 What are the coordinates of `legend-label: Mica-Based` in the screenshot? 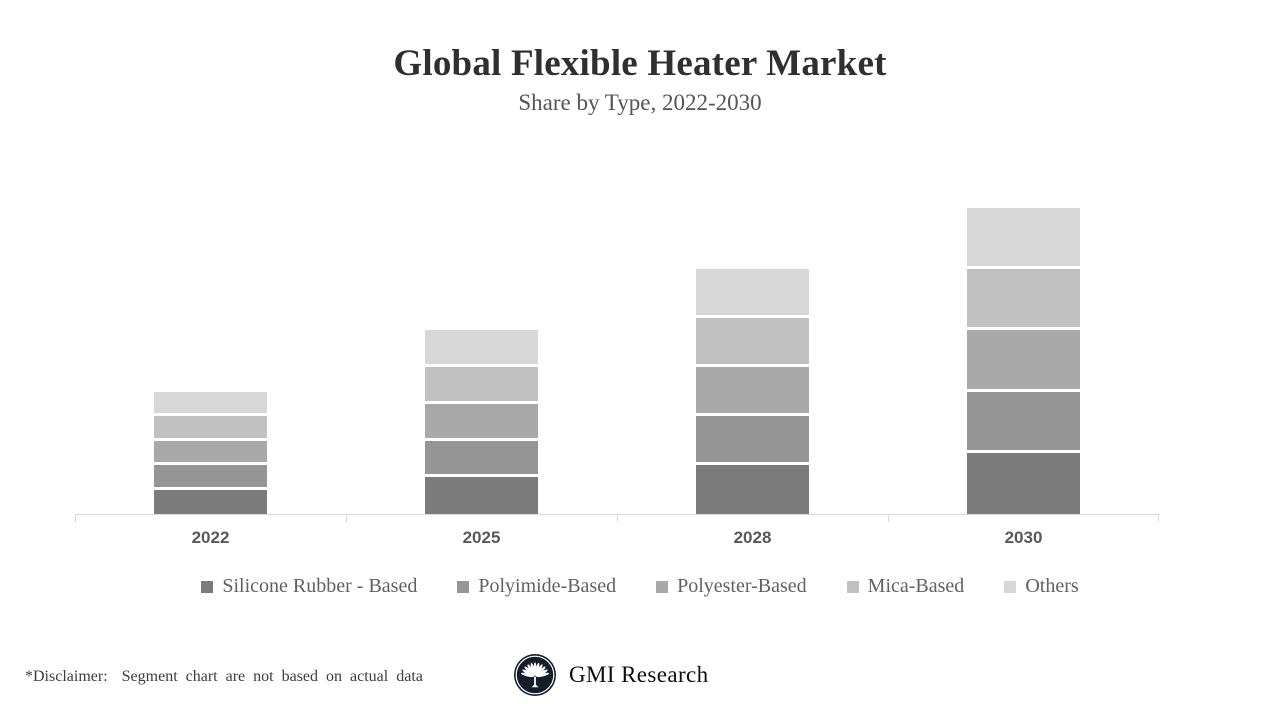 It's located at (916, 586).